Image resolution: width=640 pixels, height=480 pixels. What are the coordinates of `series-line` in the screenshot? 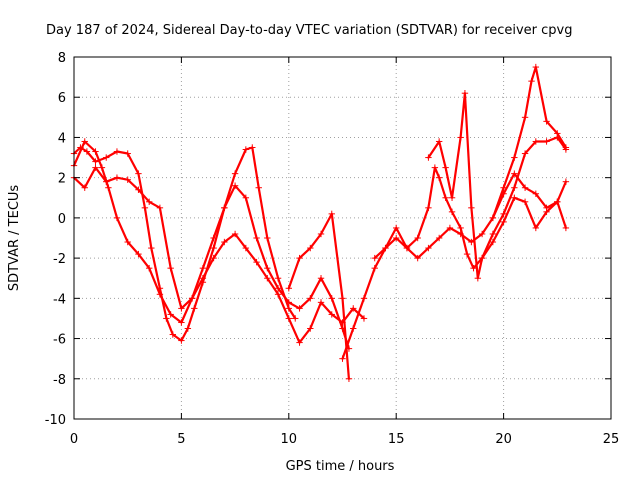 It's located at (454, 266).